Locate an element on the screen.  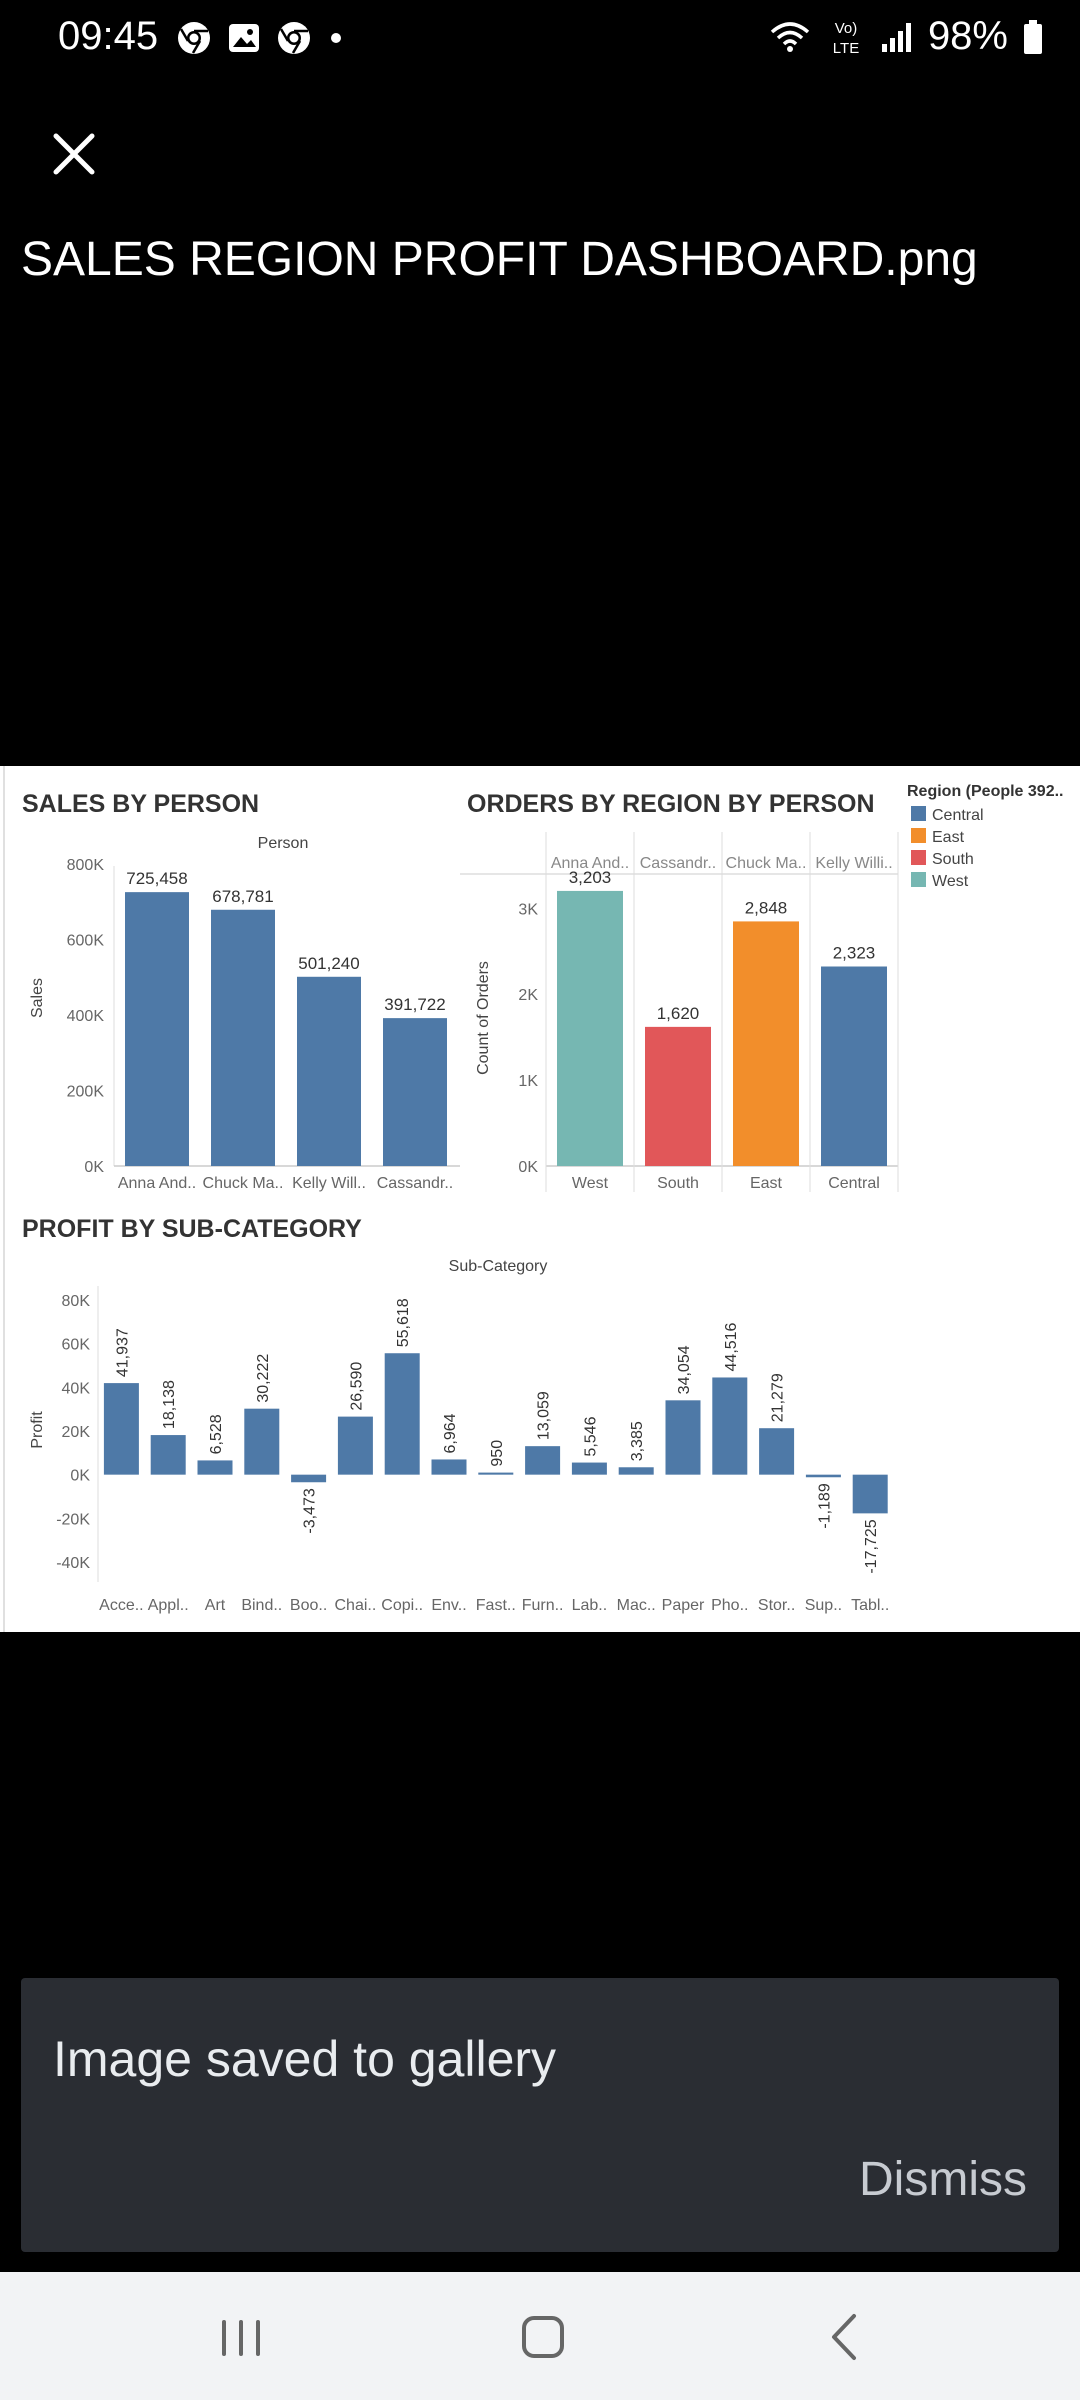
profit-category-label: Boo.. is located at coordinates (308, 1605).